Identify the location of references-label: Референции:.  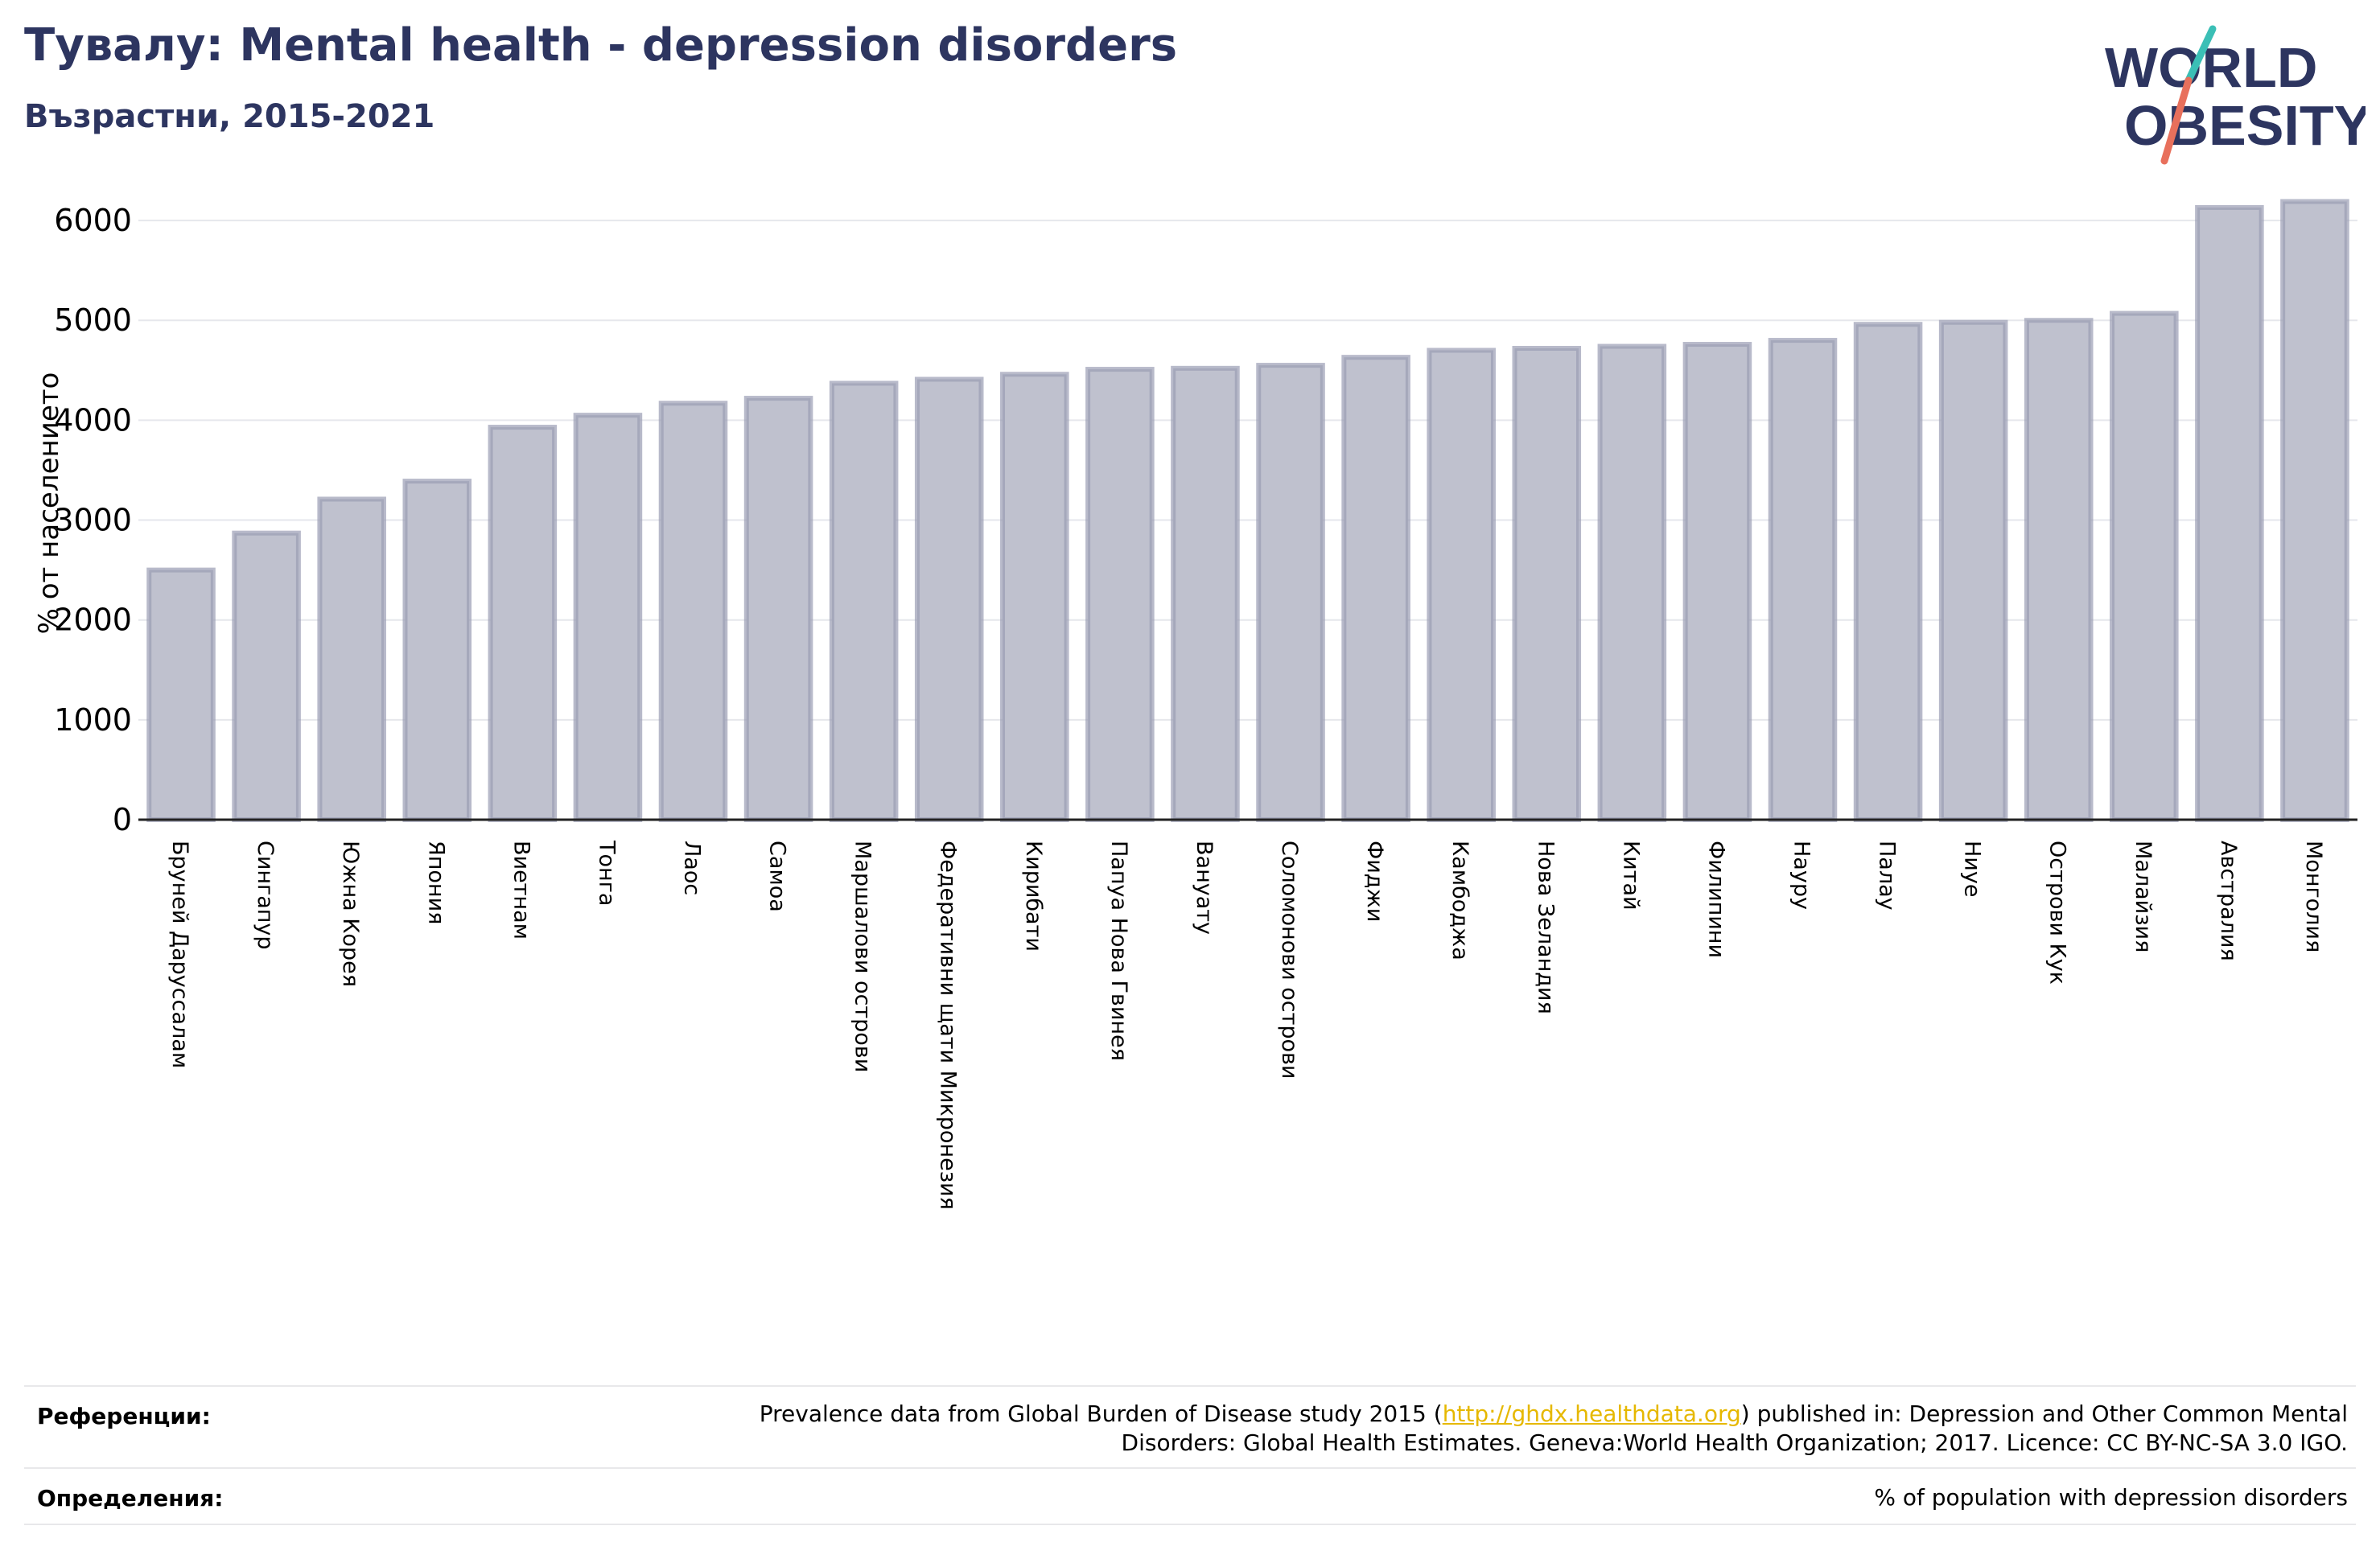
(124, 1416).